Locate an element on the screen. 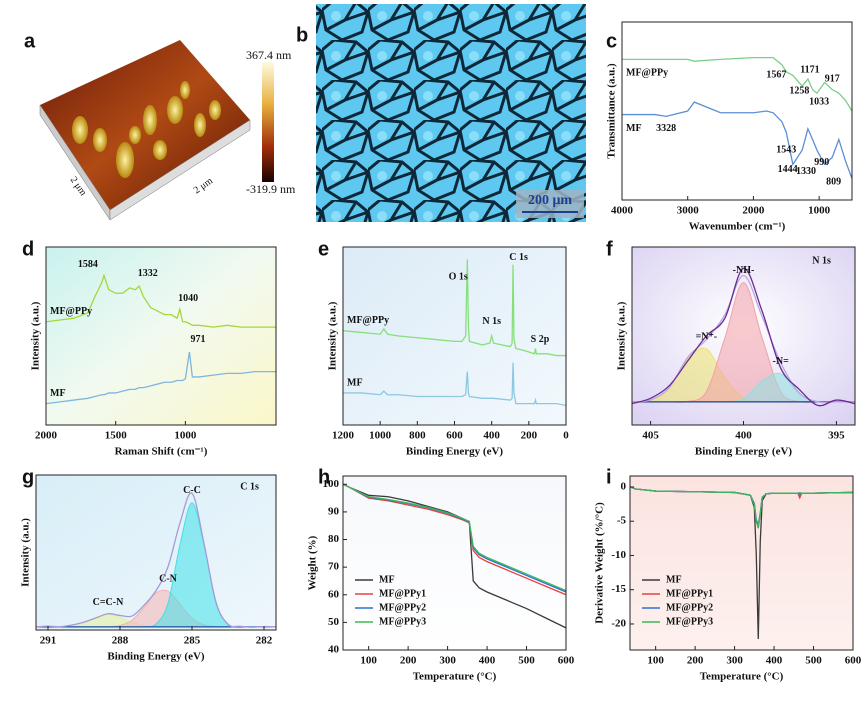 Image resolution: width=865 pixels, height=701 pixels. panel-letter: g is located at coordinates (28, 477).